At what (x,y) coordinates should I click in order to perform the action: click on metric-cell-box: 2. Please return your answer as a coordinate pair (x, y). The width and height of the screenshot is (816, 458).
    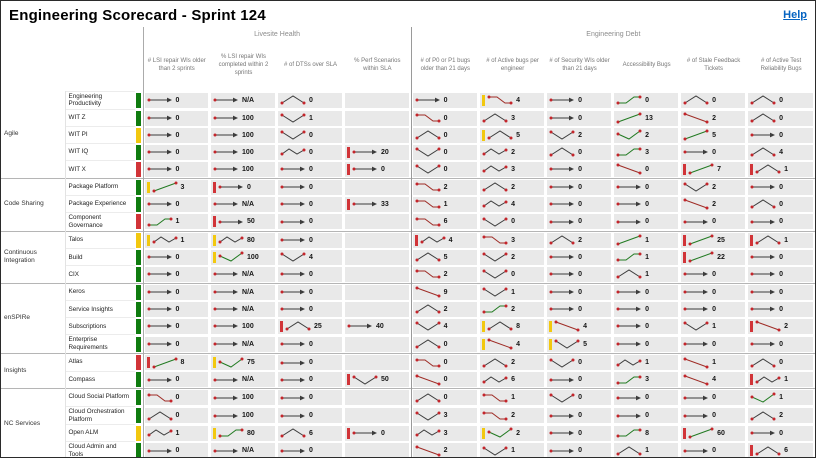
    Looking at the image, I should click on (512, 257).